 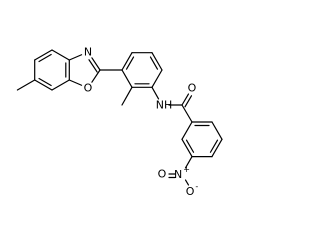 I want to click on atom-symbol: O, so click(x=190, y=191).